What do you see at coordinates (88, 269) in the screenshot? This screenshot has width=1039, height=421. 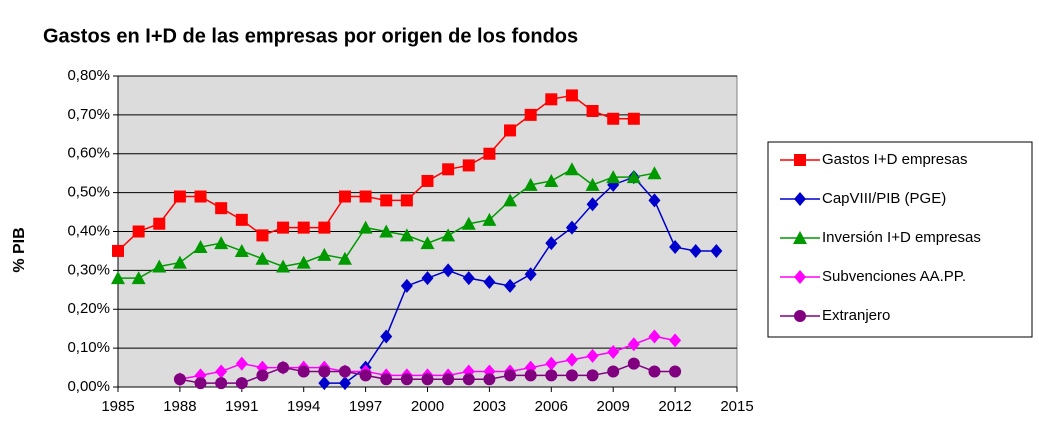 I see `y-tick-label: 0,30%` at bounding box center [88, 269].